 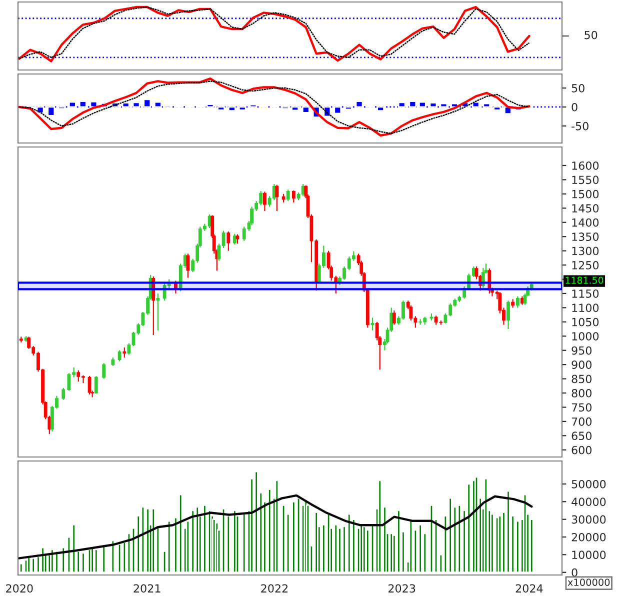 What do you see at coordinates (589, 484) in the screenshot?
I see `y-tick-label: 50000` at bounding box center [589, 484].